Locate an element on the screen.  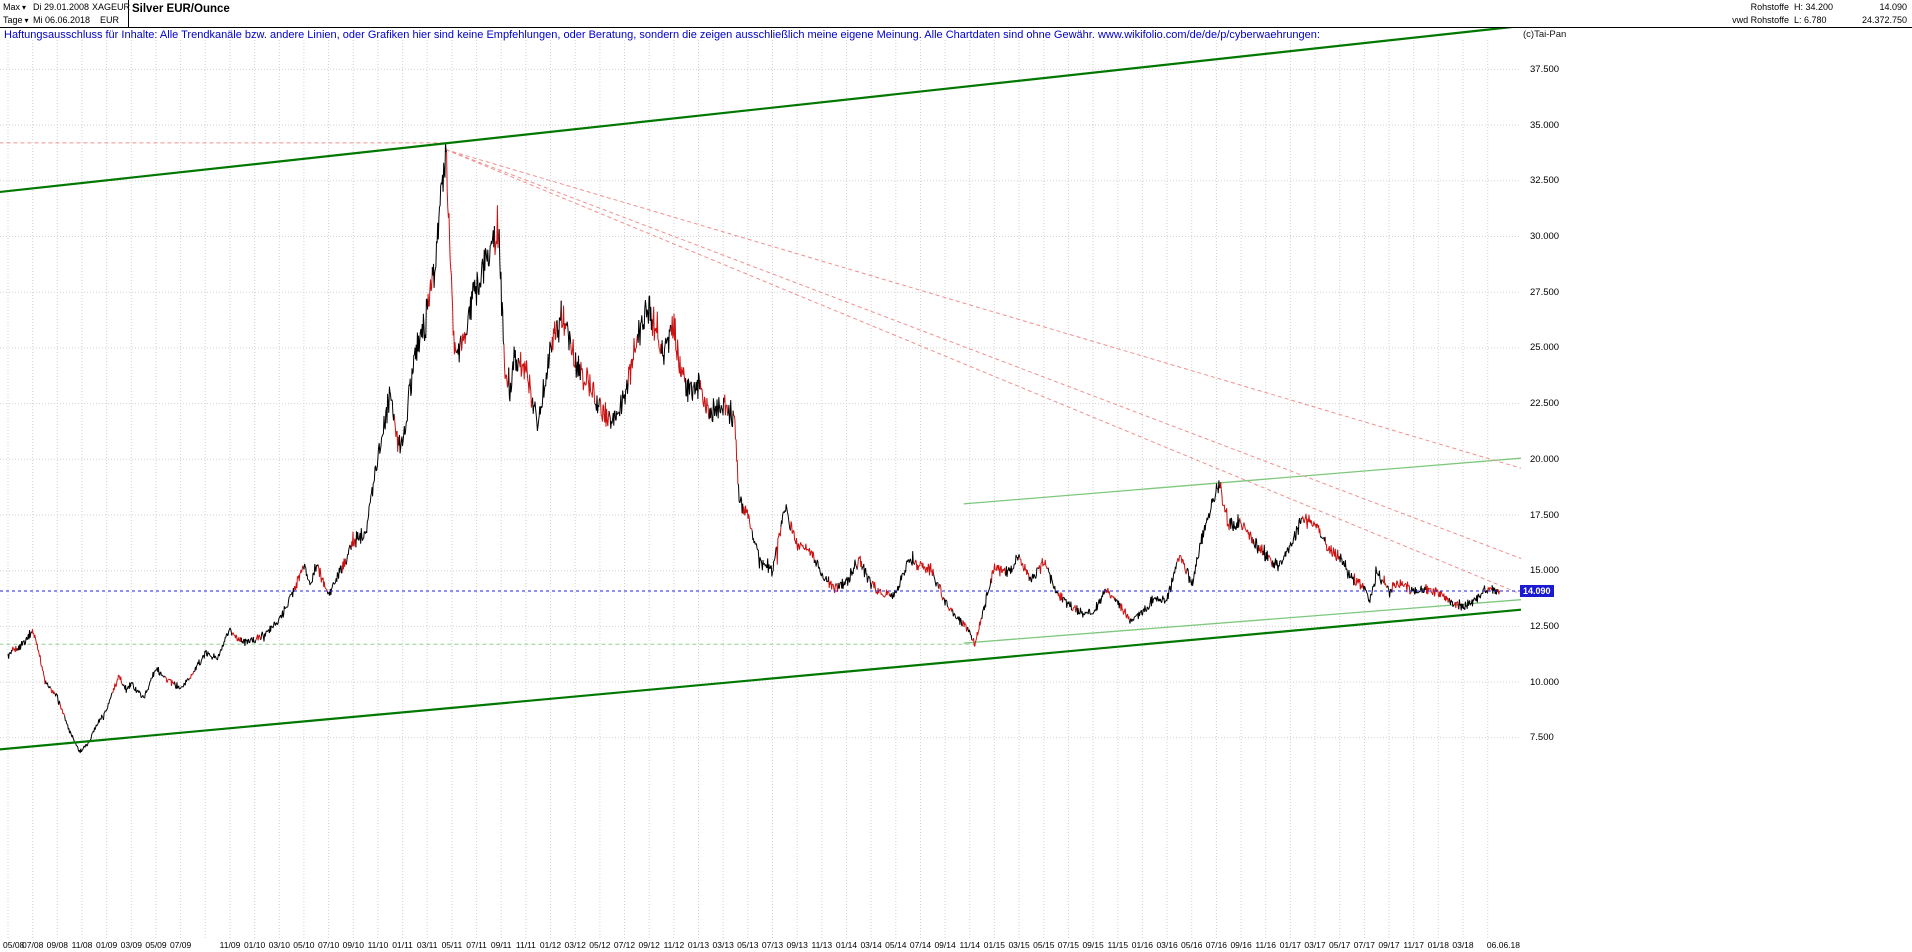
x-axis-label: 01/16 is located at coordinates (1142, 945).